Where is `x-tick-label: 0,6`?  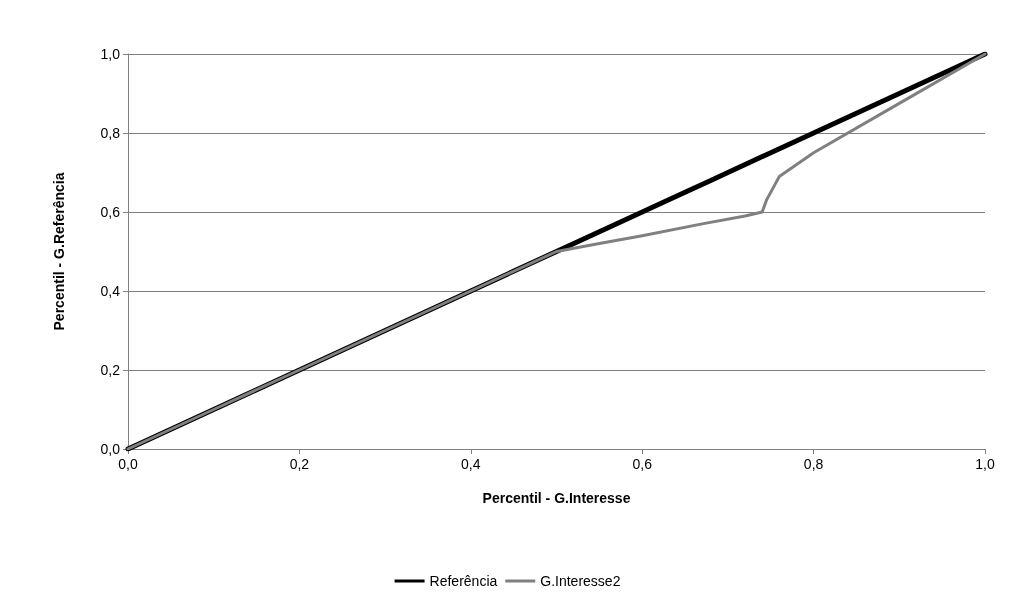
x-tick-label: 0,6 is located at coordinates (642, 464).